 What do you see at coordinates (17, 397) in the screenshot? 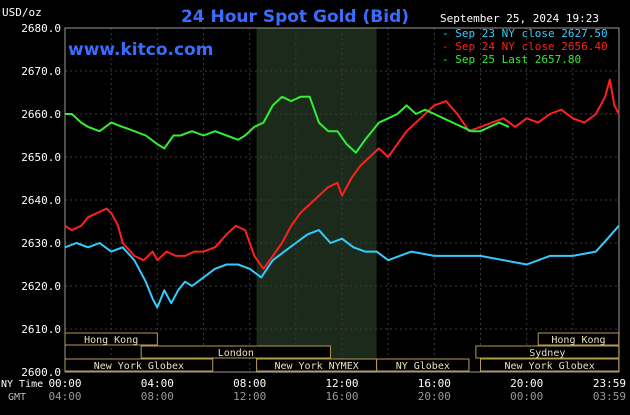
I see `gmt-label: GMT` at bounding box center [17, 397].